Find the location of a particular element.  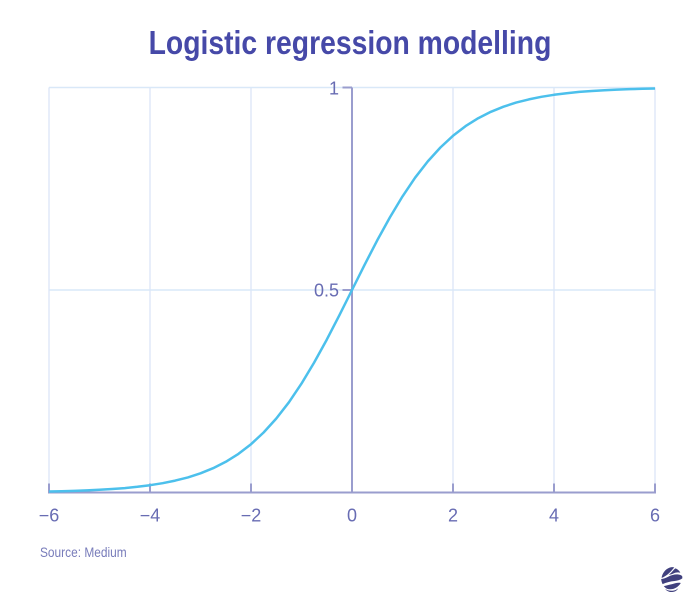

svg-text: 6 is located at coordinates (655, 516).